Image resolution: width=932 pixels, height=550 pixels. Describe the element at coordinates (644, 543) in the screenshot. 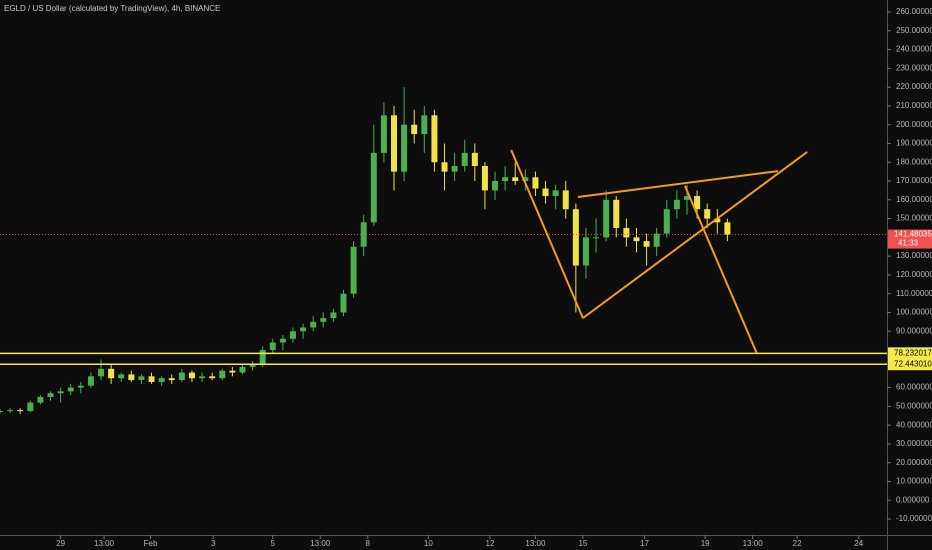

I see `x-tick-label: 17` at that location.